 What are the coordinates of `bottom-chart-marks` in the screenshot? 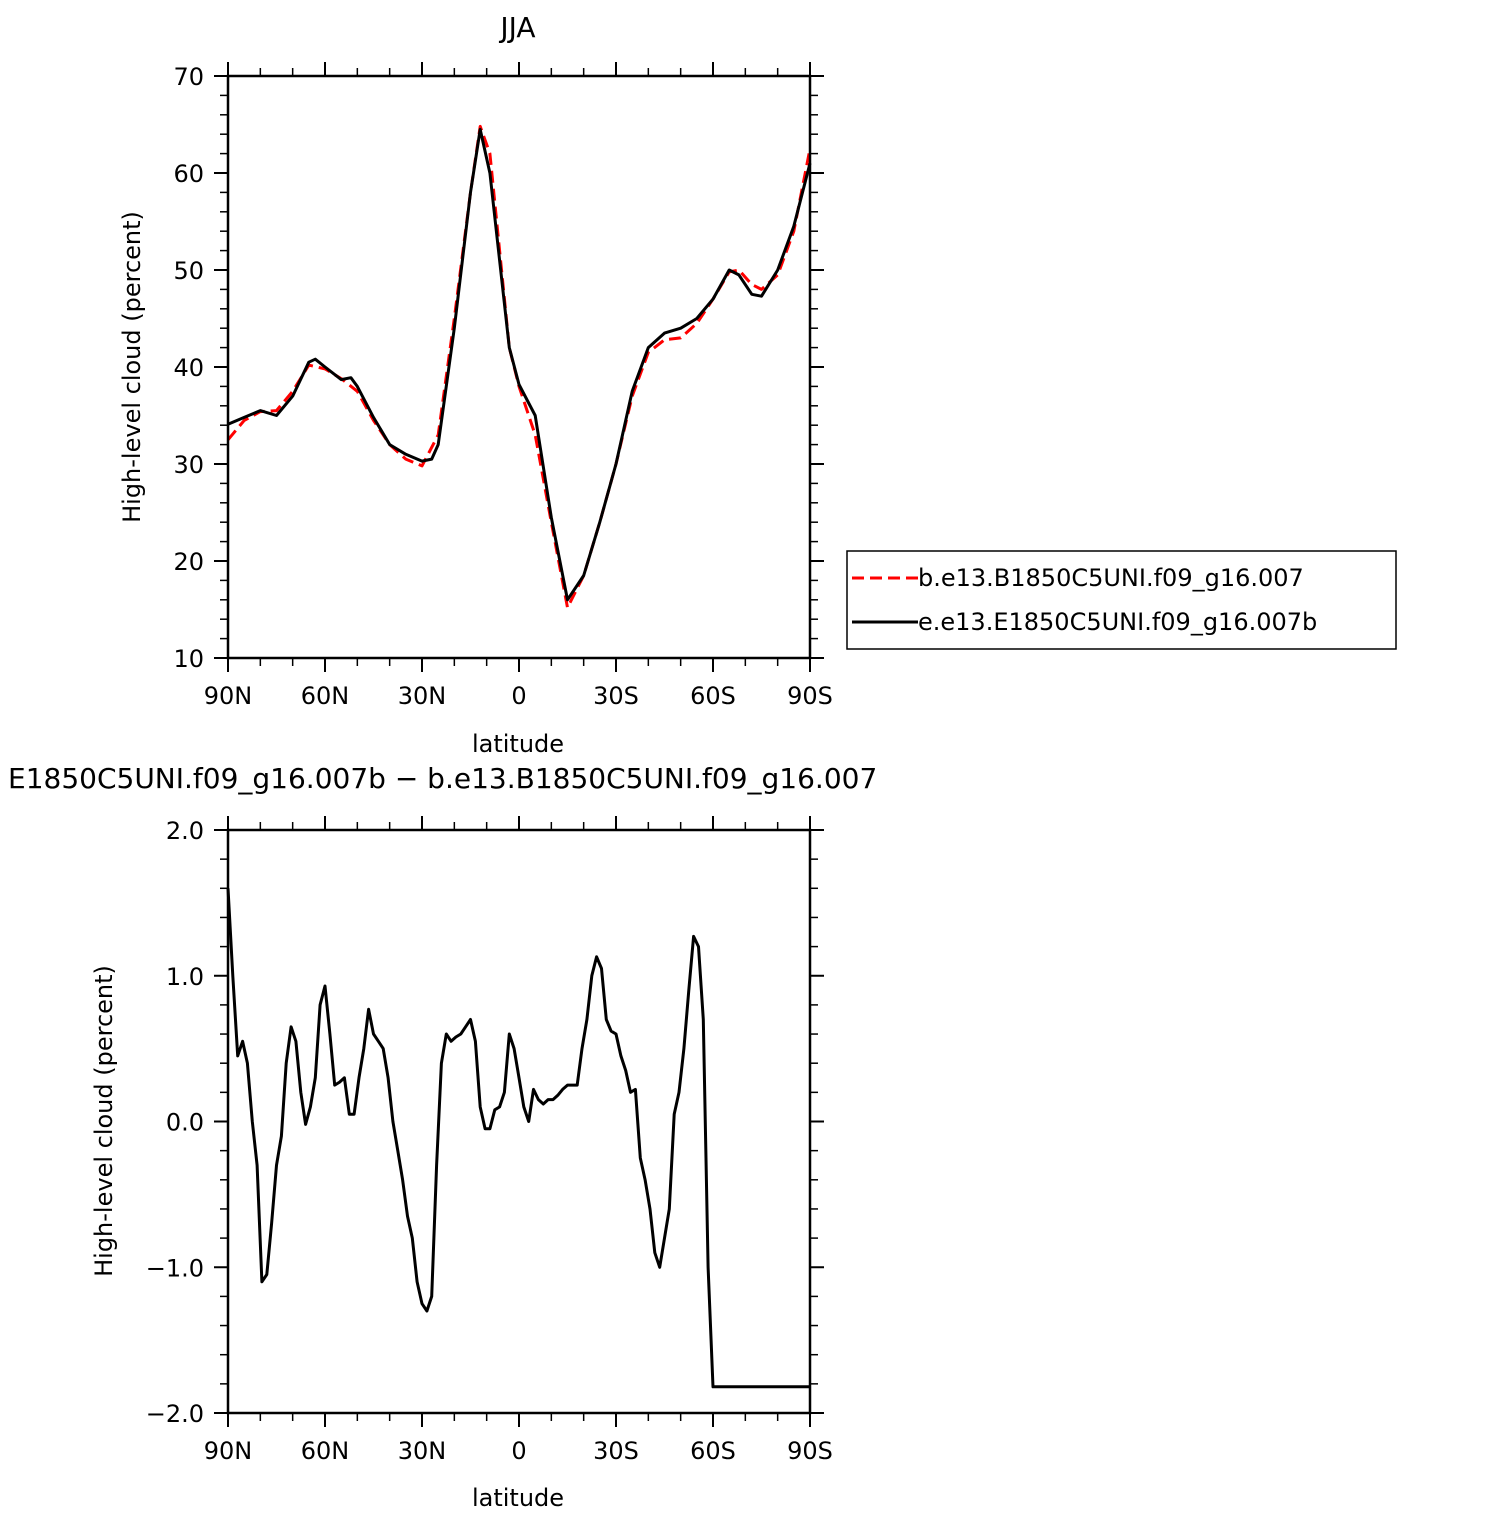 It's located at (518, 1138).